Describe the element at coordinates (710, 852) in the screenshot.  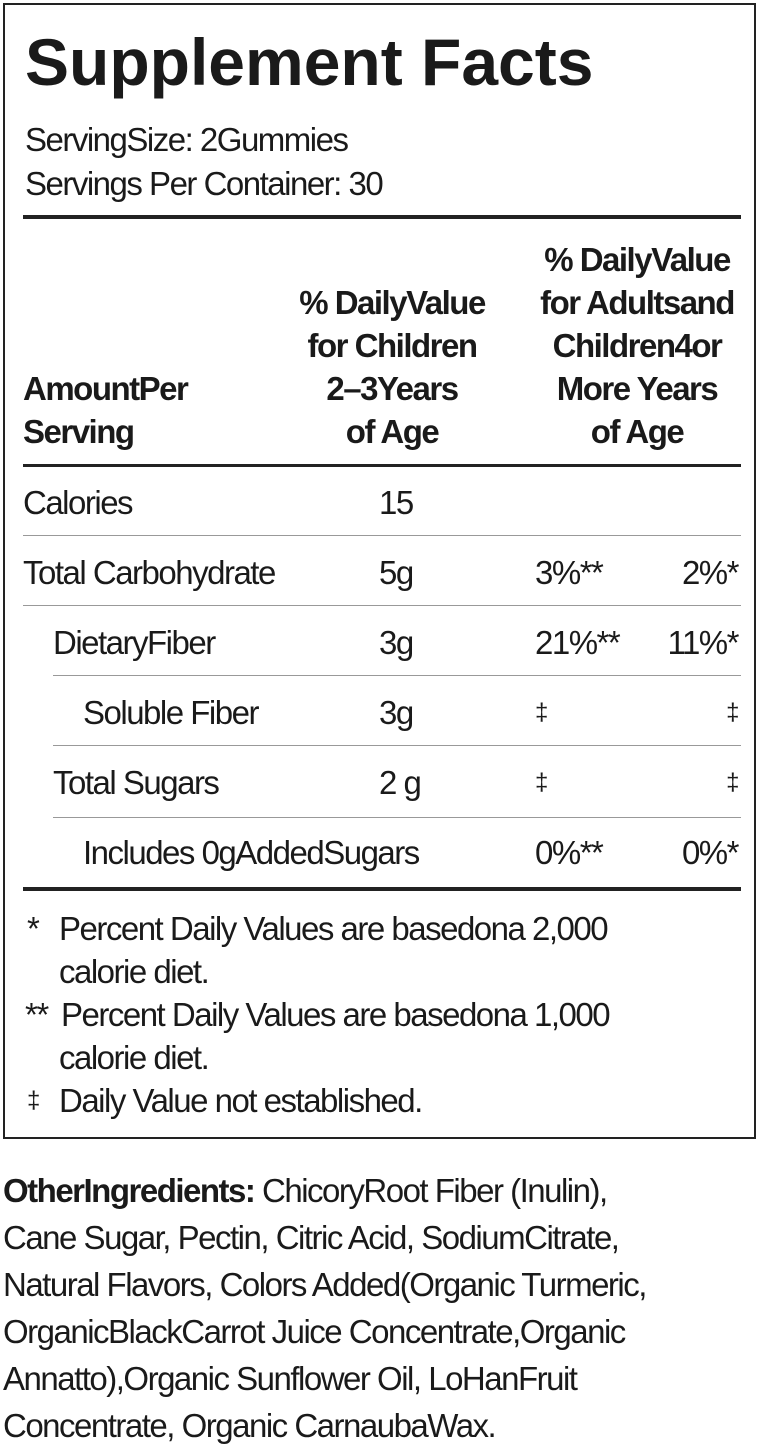
I see `row-dv-adults: 0%*` at that location.